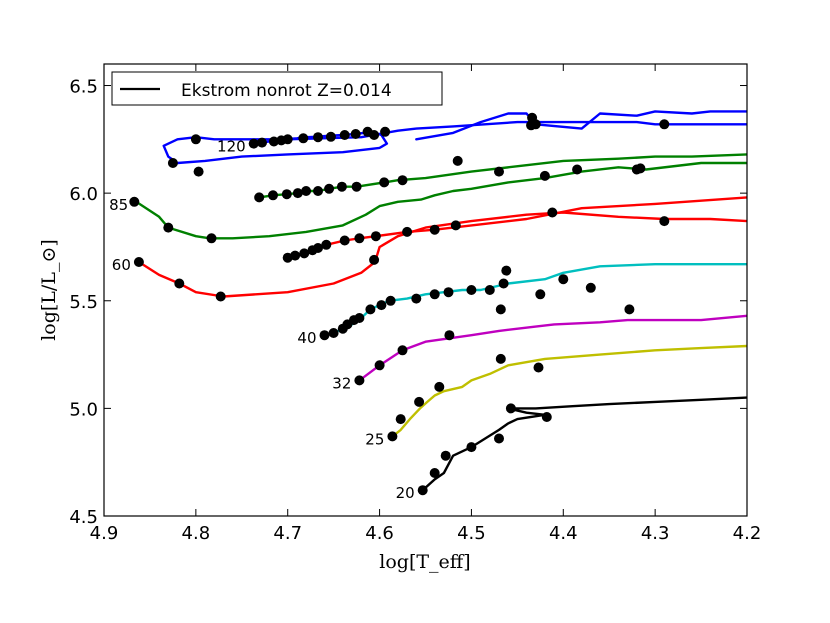 Image resolution: width=830 pixels, height=623 pixels. What do you see at coordinates (747, 533) in the screenshot?
I see `x-tick-label: 4.2` at bounding box center [747, 533].